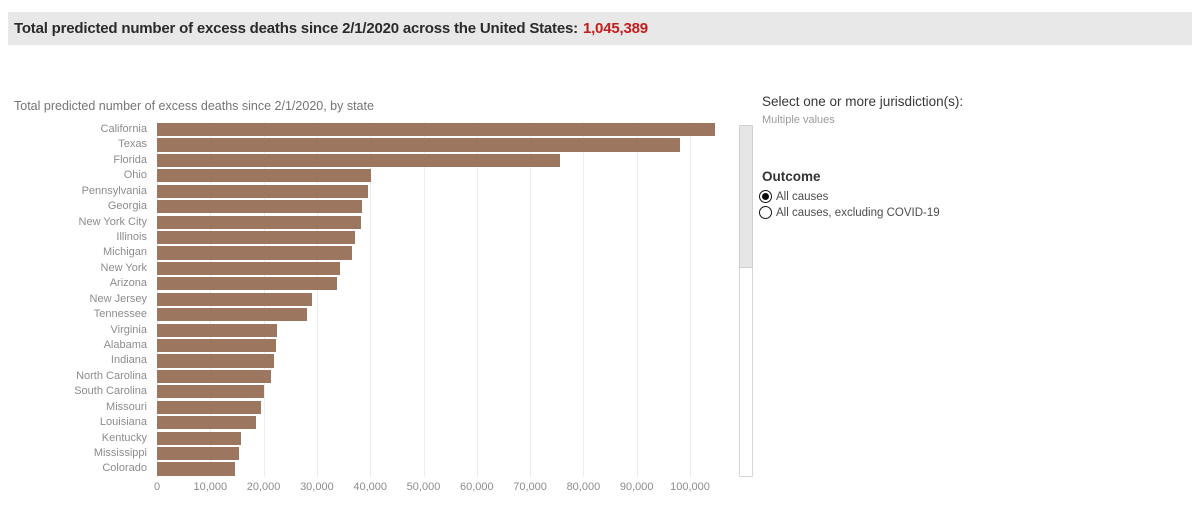 The width and height of the screenshot is (1200, 509). I want to click on bar-virginia, so click(217, 330).